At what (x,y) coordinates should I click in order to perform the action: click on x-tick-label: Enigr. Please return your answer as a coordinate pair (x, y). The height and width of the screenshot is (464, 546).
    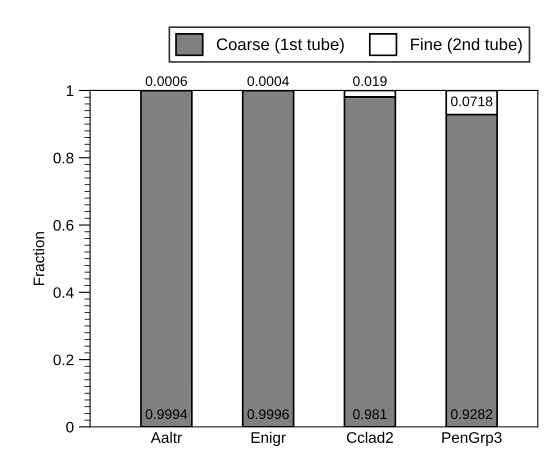
    Looking at the image, I should click on (269, 439).